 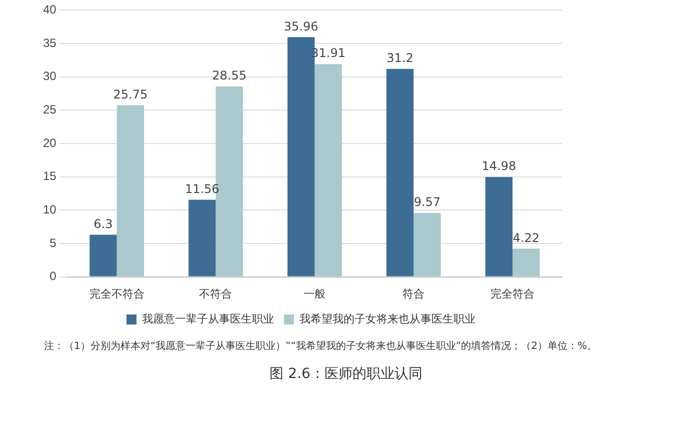 I want to click on y-tick-label: 10, so click(x=49, y=209).